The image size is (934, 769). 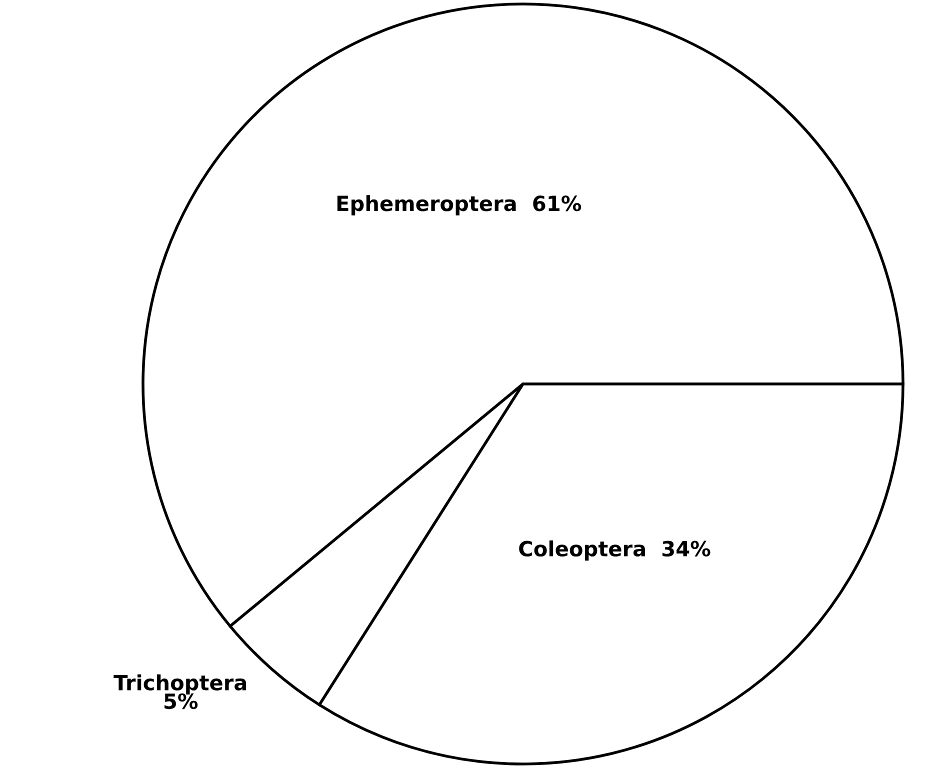 I want to click on slice-label: Coleoptera 34%, so click(x=614, y=550).